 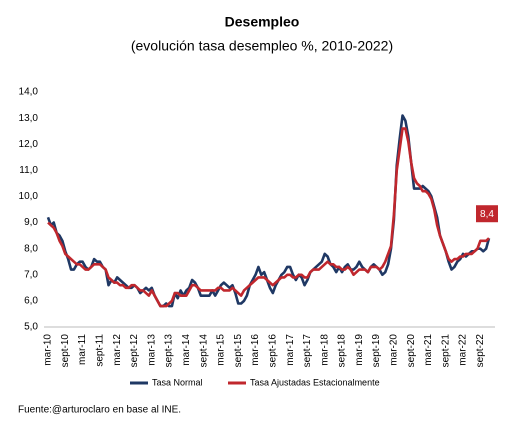 What do you see at coordinates (177, 382) in the screenshot?
I see `legend-label: Tasa Normal` at bounding box center [177, 382].